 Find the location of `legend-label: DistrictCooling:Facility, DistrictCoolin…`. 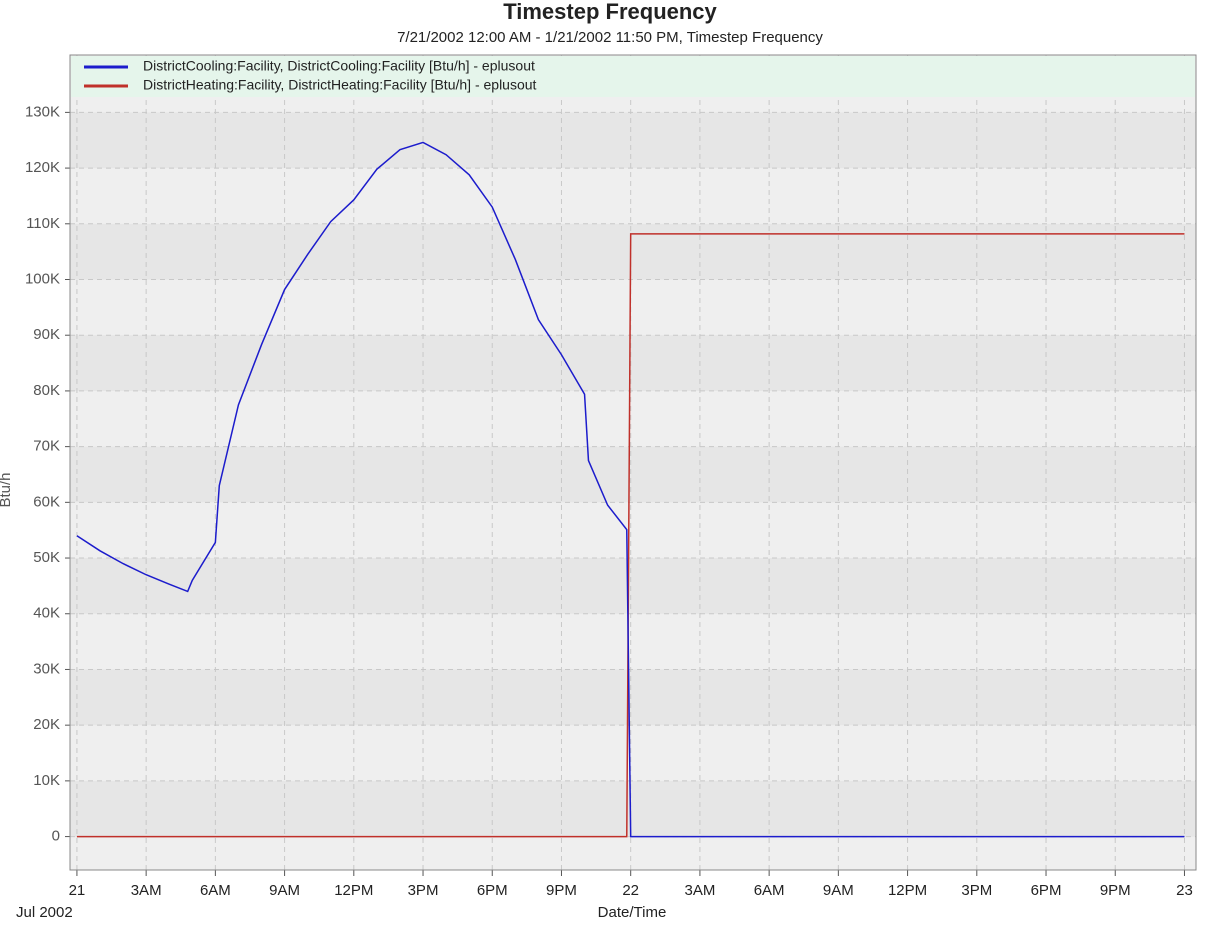

legend-label: DistrictCooling:Facility, DistrictCoolin… is located at coordinates (339, 66).